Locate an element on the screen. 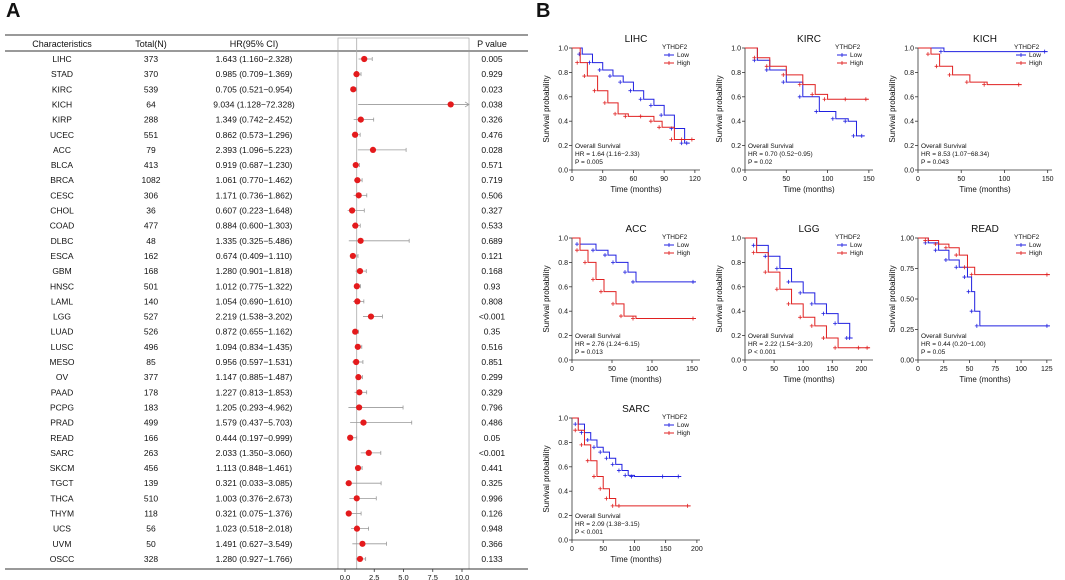 The height and width of the screenshot is (580, 1065). row-total: 79 is located at coordinates (151, 150).